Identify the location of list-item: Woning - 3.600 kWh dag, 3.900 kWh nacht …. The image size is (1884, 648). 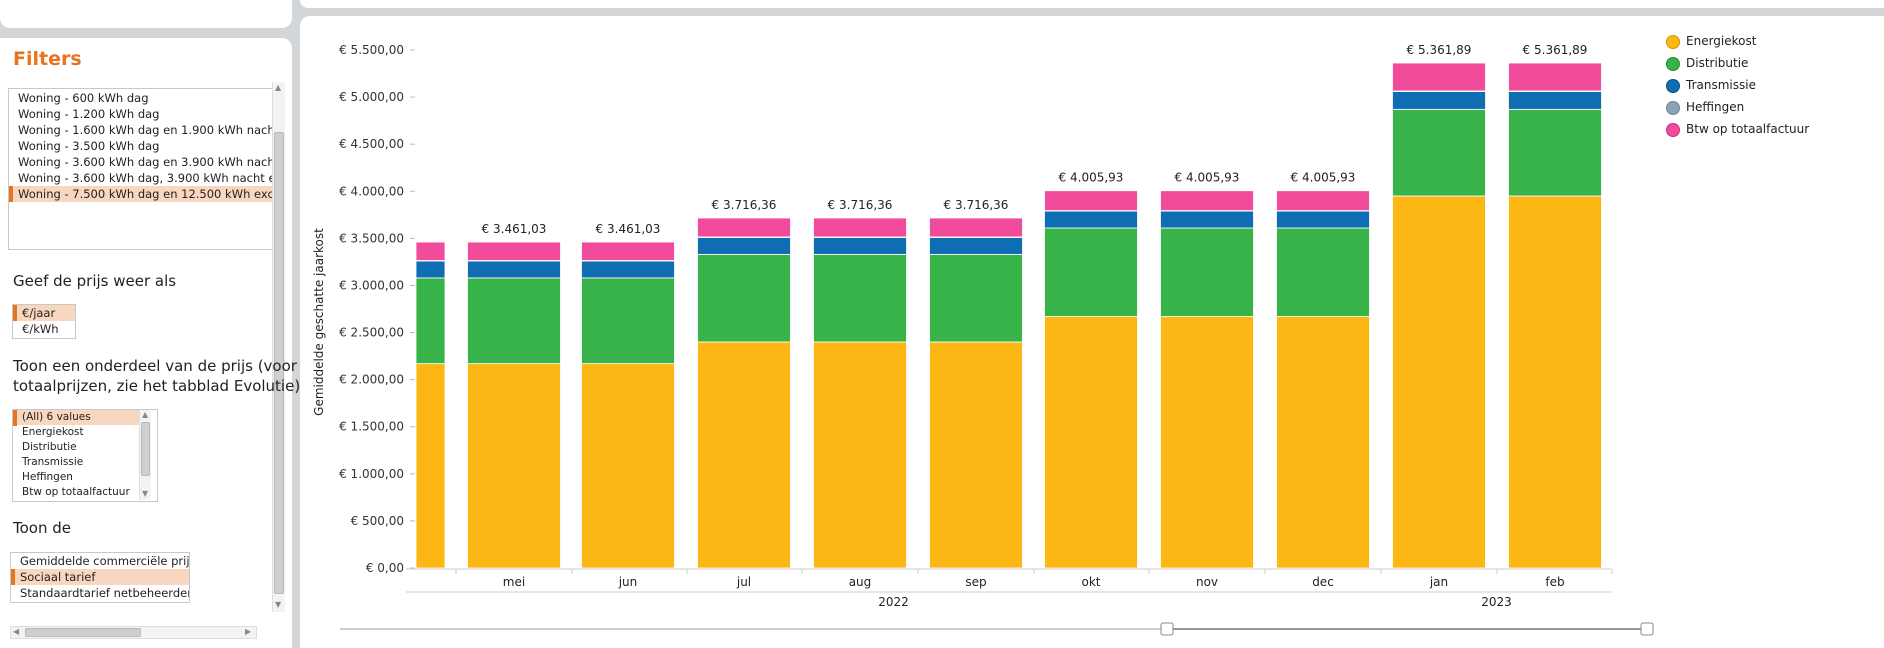
(141, 178).